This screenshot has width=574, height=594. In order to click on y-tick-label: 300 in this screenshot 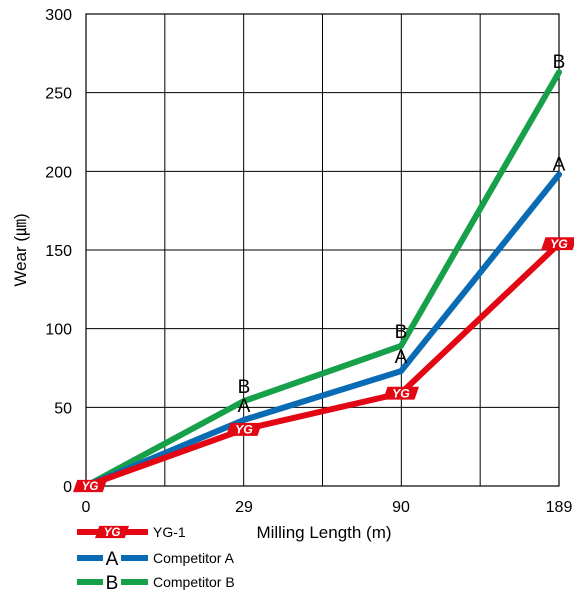, I will do `click(58, 15)`.